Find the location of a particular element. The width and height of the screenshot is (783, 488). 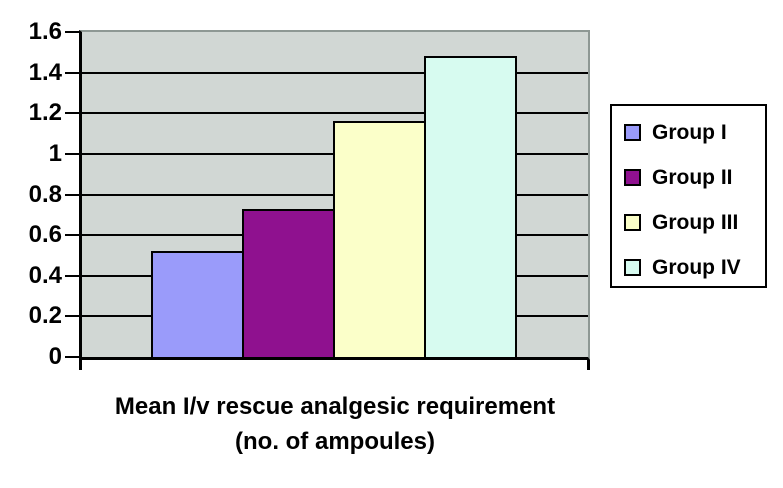

chart-title-line1: Mean I/v rescue analgesic requirement is located at coordinates (335, 406).